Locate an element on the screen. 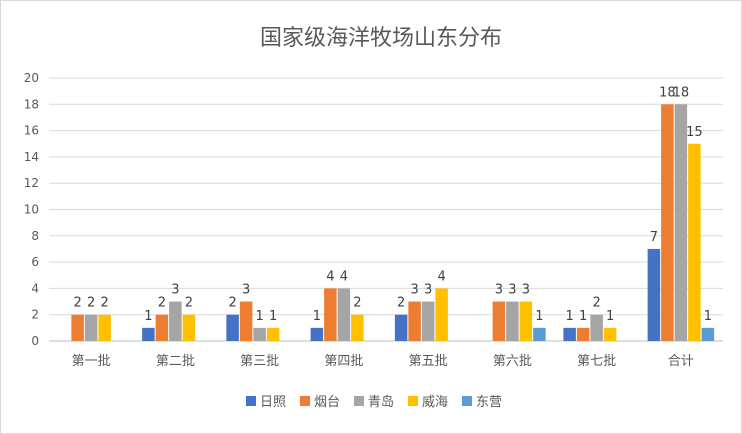 The height and width of the screenshot is (434, 742). legend-label: 青岛 is located at coordinates (381, 402).